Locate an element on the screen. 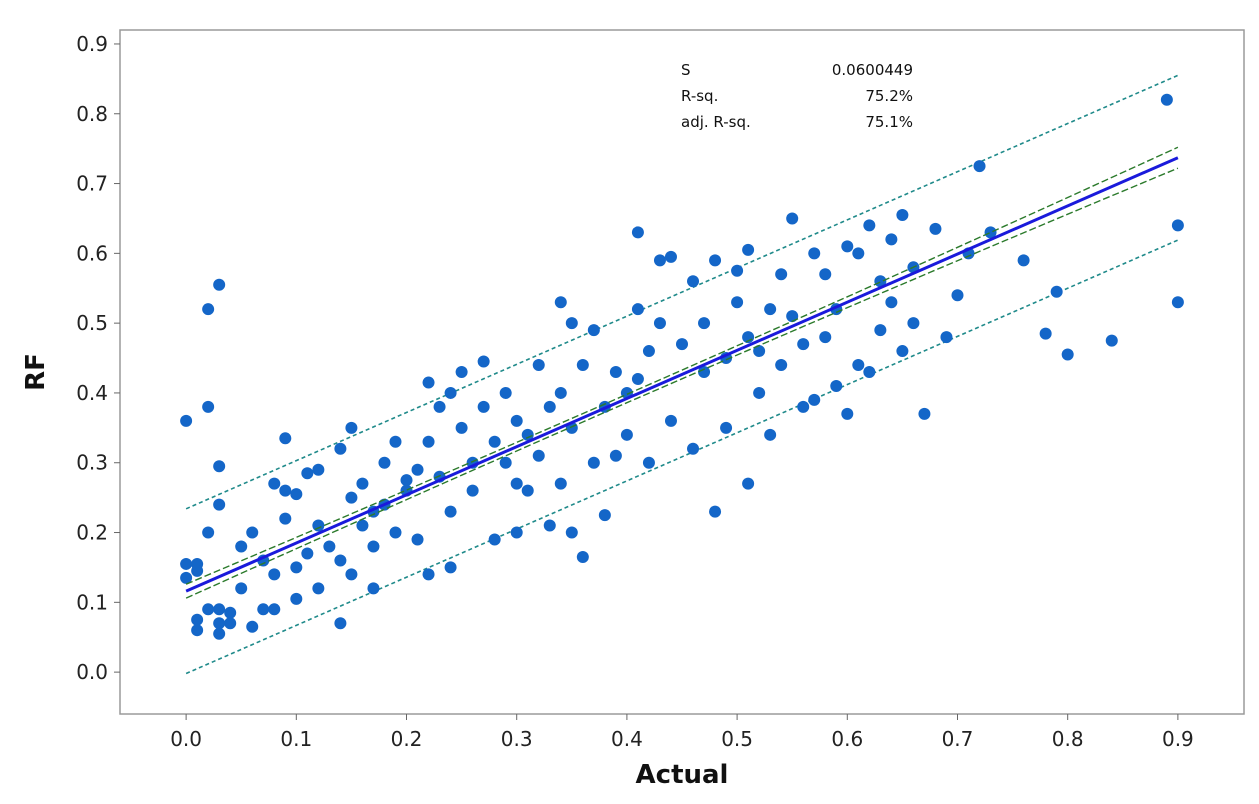 Image resolution: width=1259 pixels, height=804 pixels. y-tick-label: 0.2 is located at coordinates (92, 533).